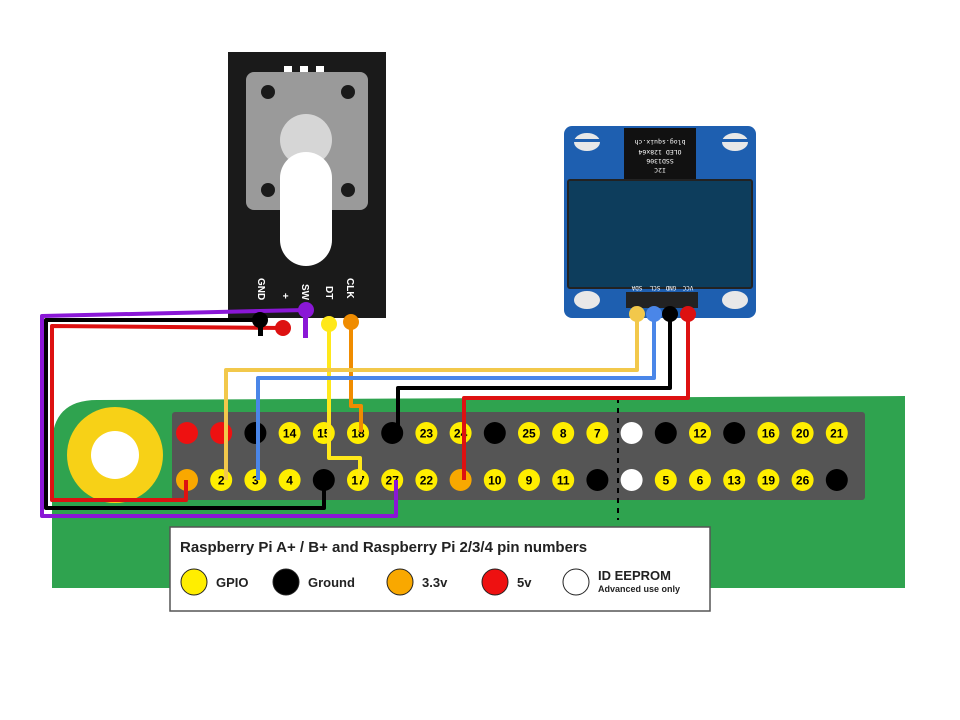 The image size is (960, 720). I want to click on pin-number: 11, so click(563, 481).